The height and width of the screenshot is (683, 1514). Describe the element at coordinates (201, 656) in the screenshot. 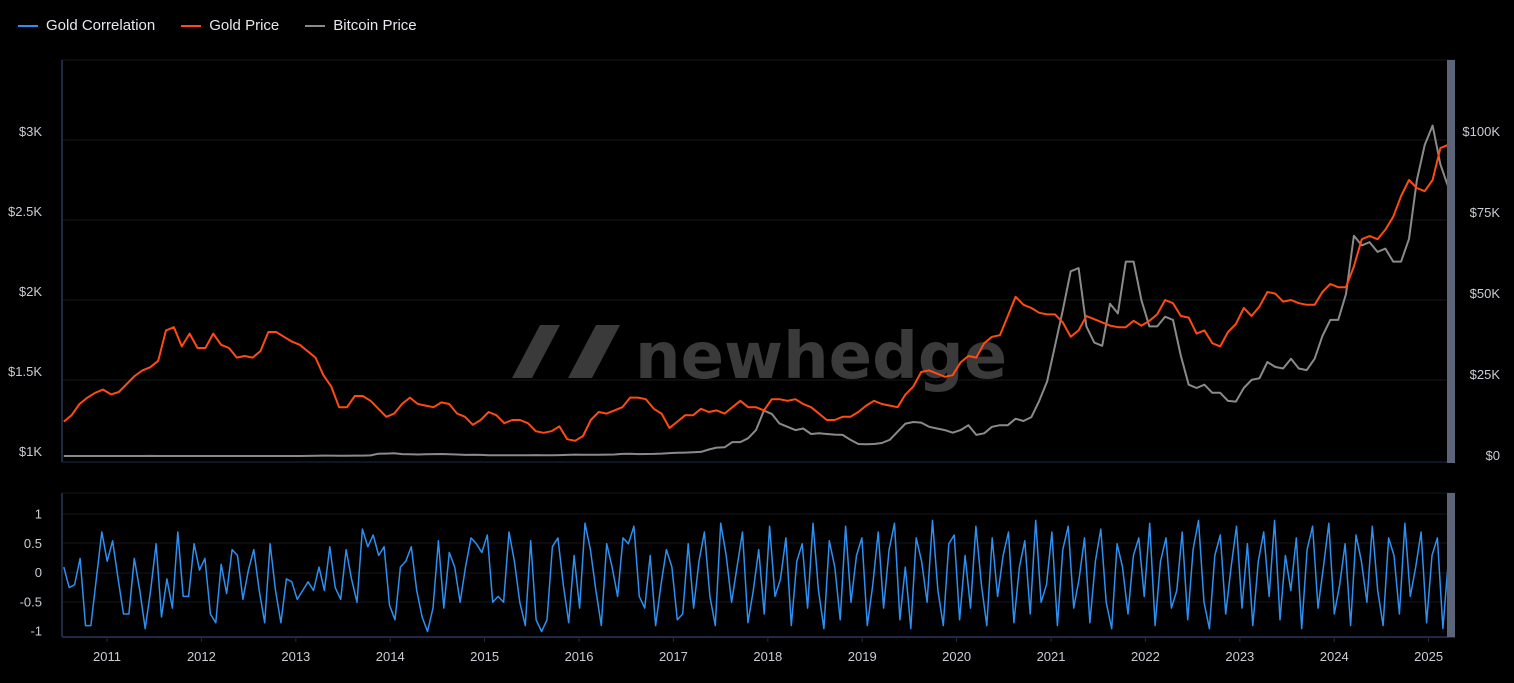

I see `x-axis-tick: 2012` at that location.